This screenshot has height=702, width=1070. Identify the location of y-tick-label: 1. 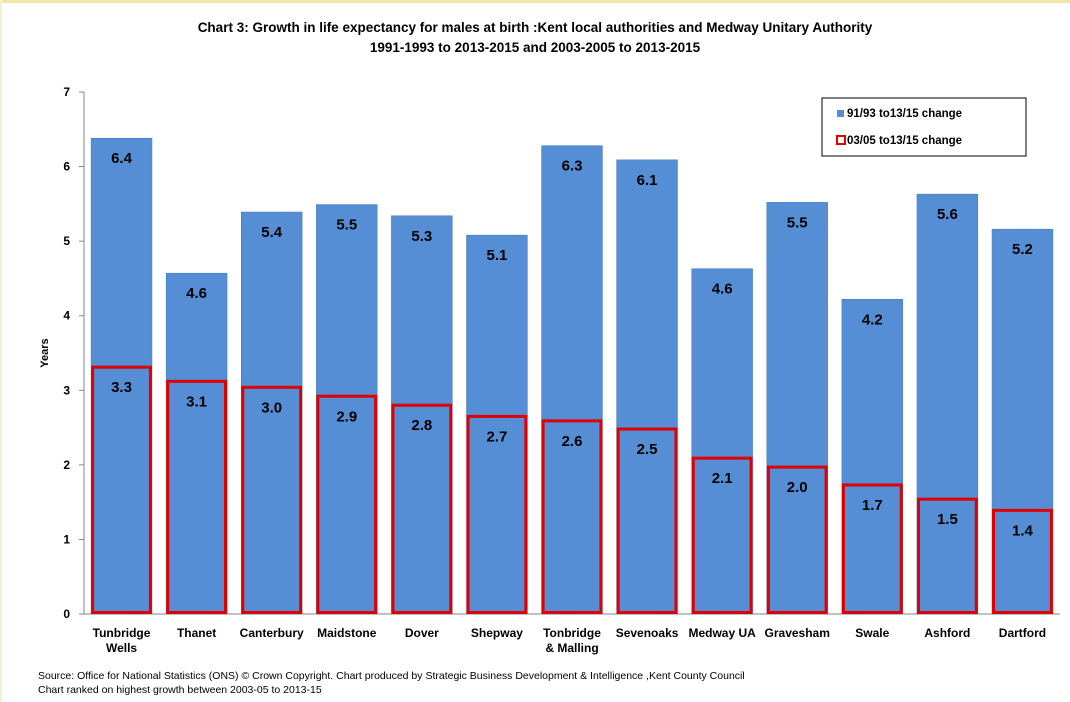
(66, 539).